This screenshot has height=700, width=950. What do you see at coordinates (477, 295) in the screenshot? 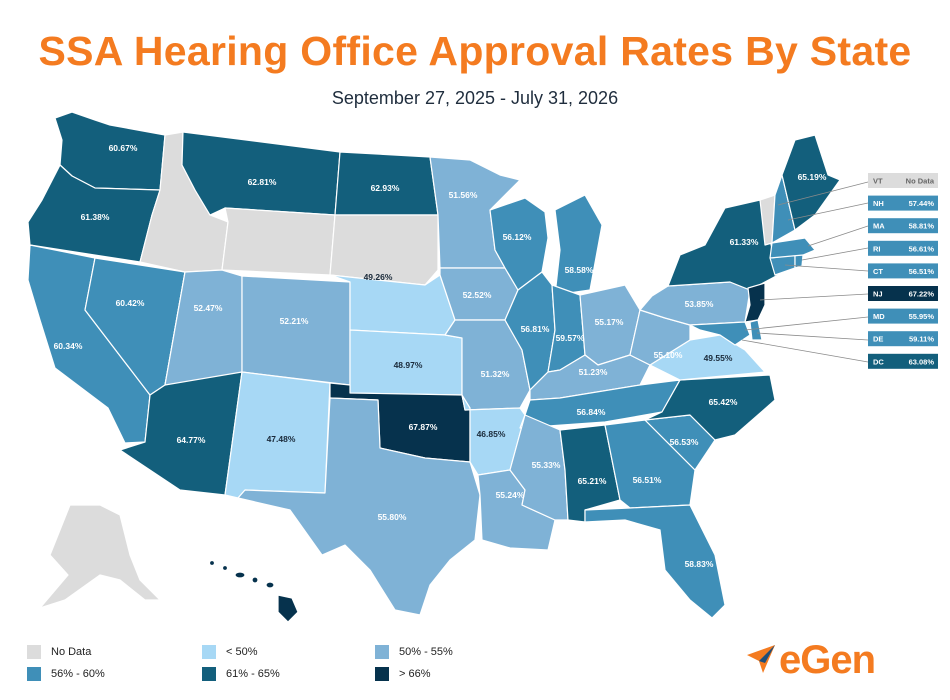
I see `state-label-IA: 52.52%` at bounding box center [477, 295].